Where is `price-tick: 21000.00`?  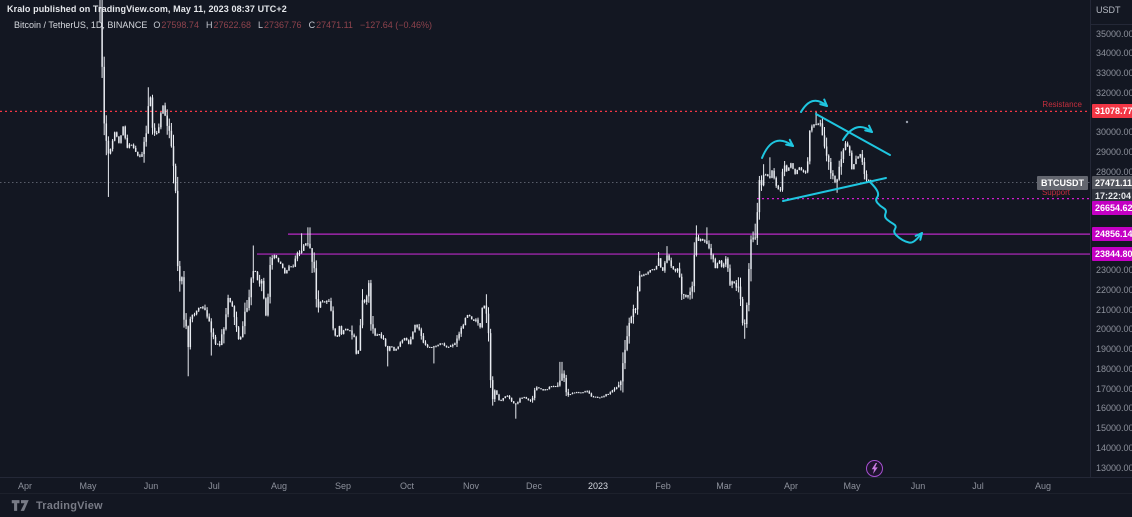
price-tick: 21000.00 is located at coordinates (1114, 309).